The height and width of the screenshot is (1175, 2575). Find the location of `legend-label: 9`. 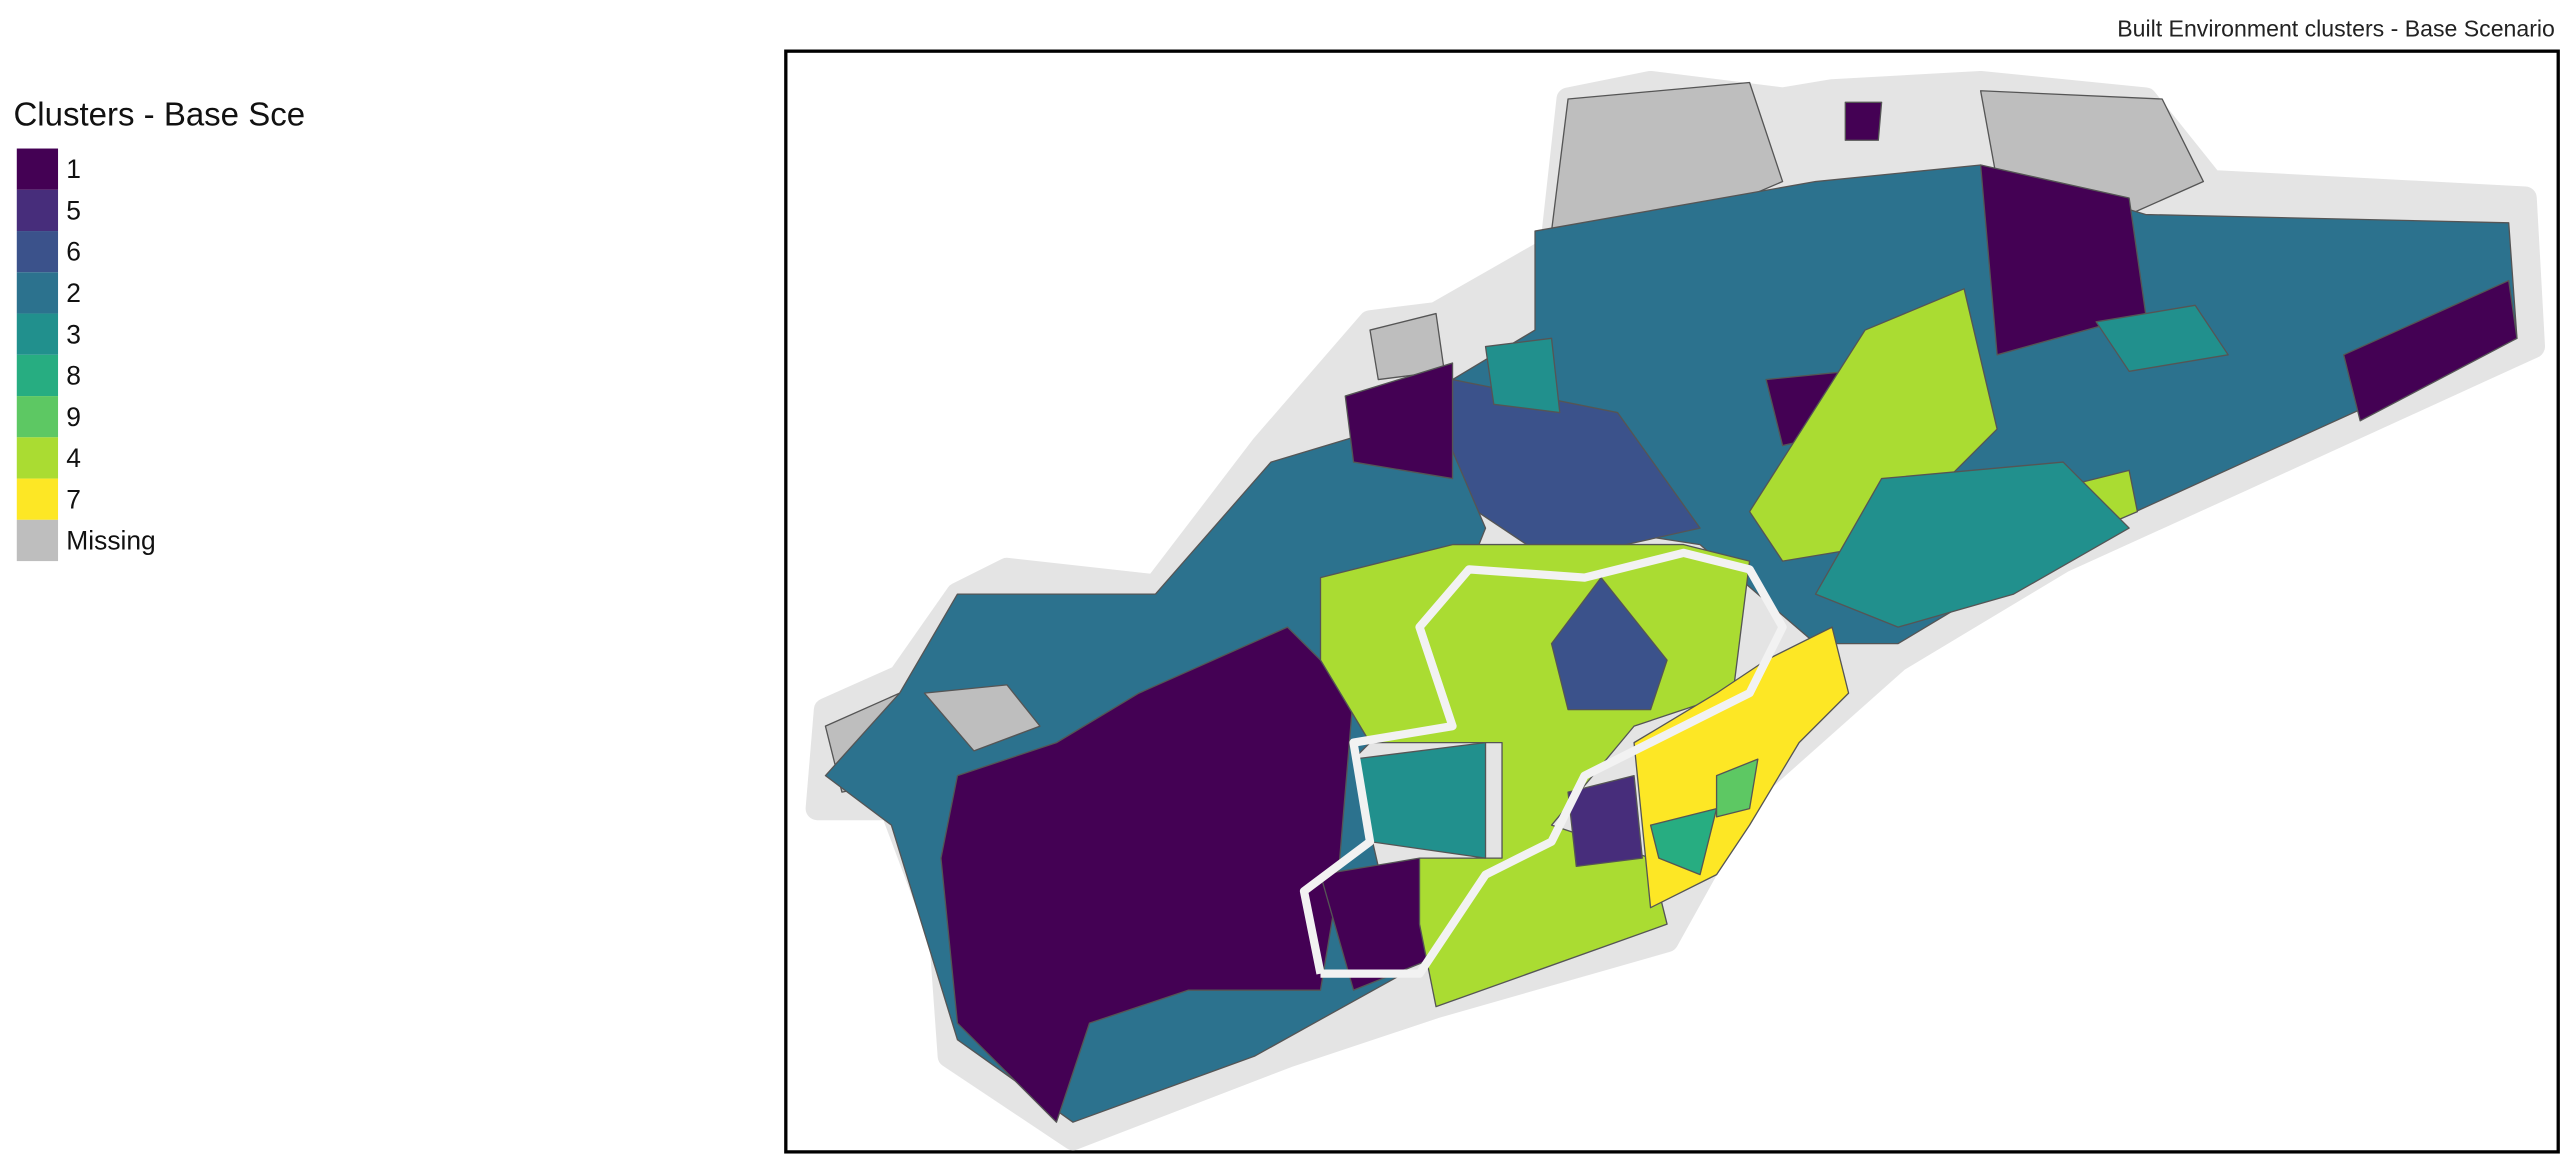

legend-label: 9 is located at coordinates (73, 417).